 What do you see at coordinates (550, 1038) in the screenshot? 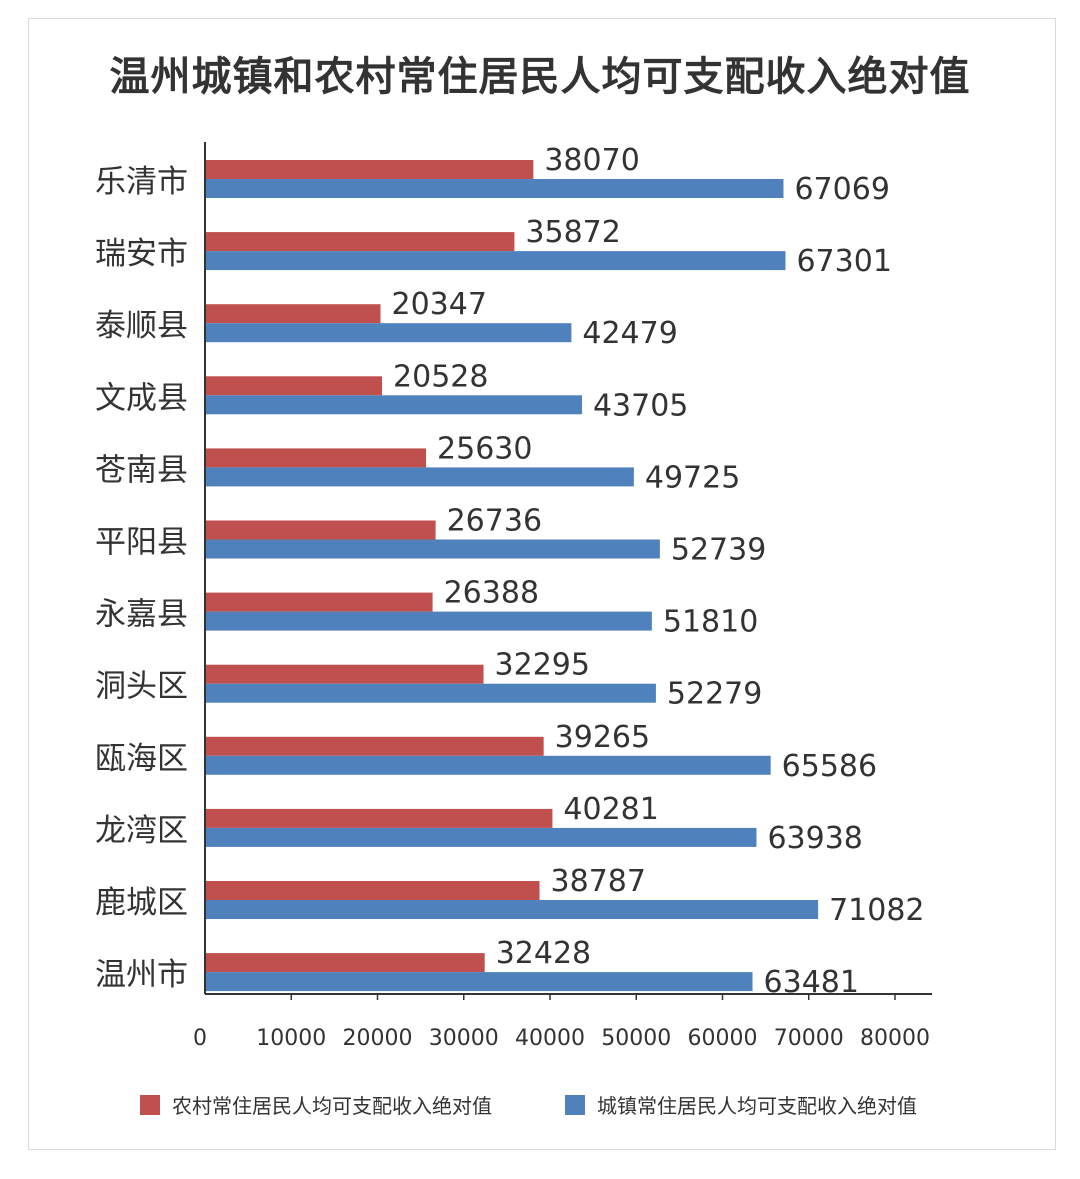
I see `x-tick-label: 40000` at bounding box center [550, 1038].